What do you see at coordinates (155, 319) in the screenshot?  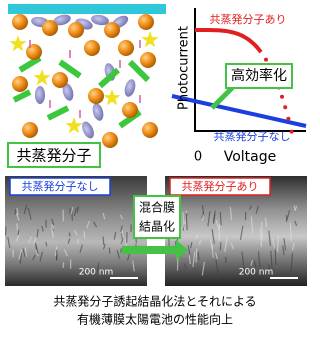 I see `caption: 有機薄膜太陽電池の性能向上` at bounding box center [155, 319].